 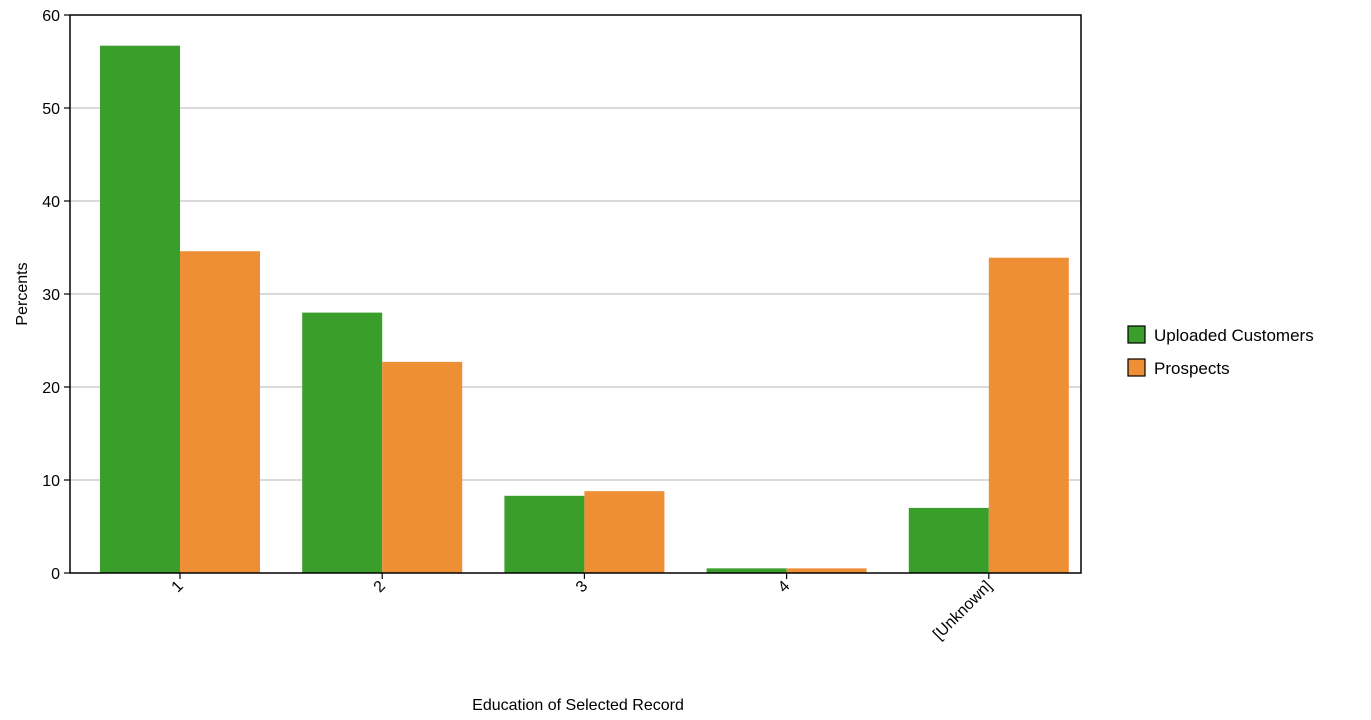 I want to click on x-axis-ticks: 1 2 3 4 [Unknown], so click(x=582, y=608).